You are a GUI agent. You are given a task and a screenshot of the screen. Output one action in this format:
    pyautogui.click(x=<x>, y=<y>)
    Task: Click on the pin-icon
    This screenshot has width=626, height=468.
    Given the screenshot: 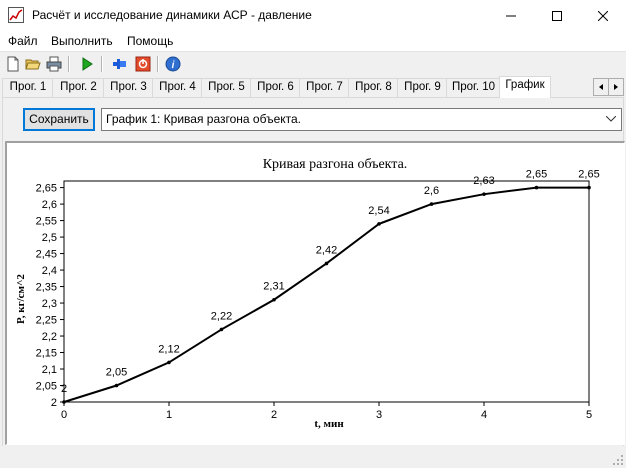 What is the action you would take?
    pyautogui.click(x=119, y=64)
    